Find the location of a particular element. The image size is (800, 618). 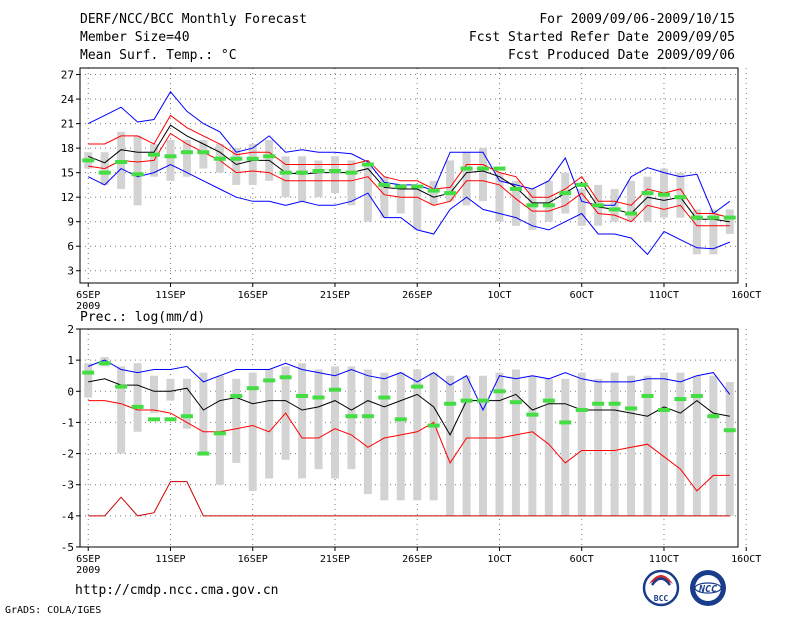

temp-xtick-label: 16SEP is located at coordinates (253, 295).